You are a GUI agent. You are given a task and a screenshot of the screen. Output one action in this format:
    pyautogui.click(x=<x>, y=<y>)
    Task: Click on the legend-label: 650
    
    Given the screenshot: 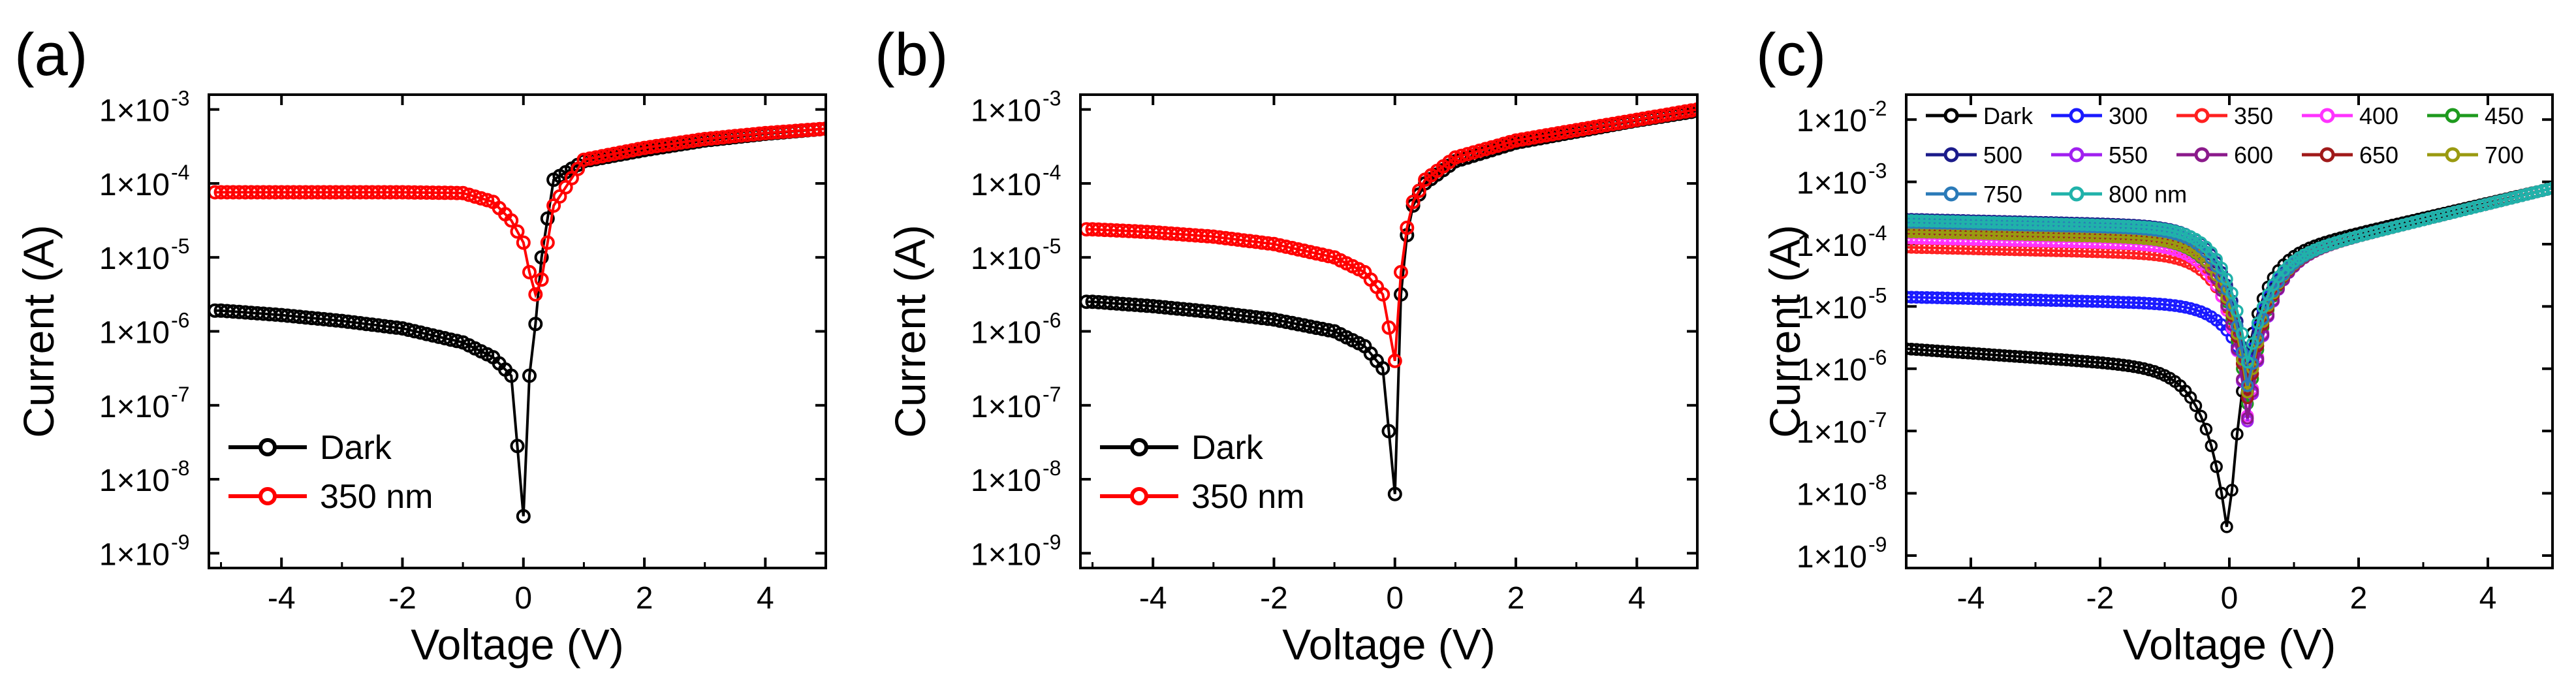 What is the action you would take?
    pyautogui.click(x=2378, y=155)
    